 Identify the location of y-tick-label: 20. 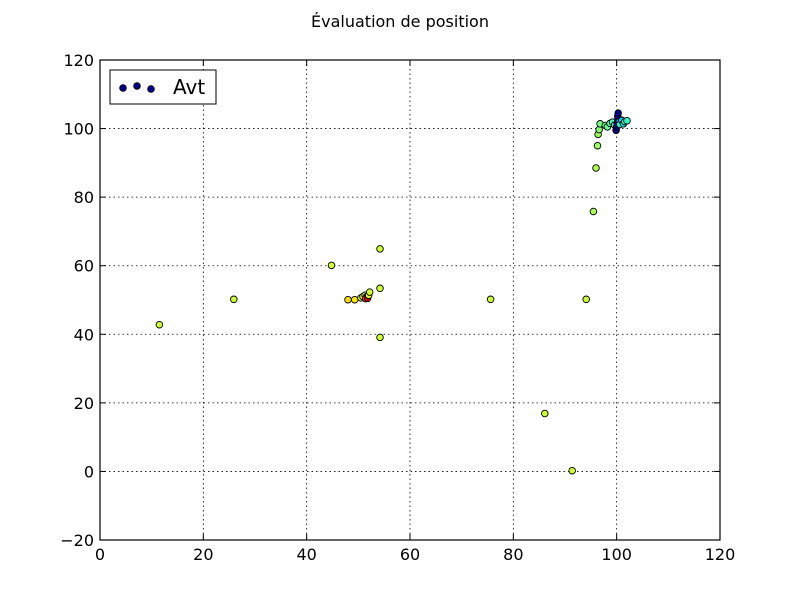
(84, 403).